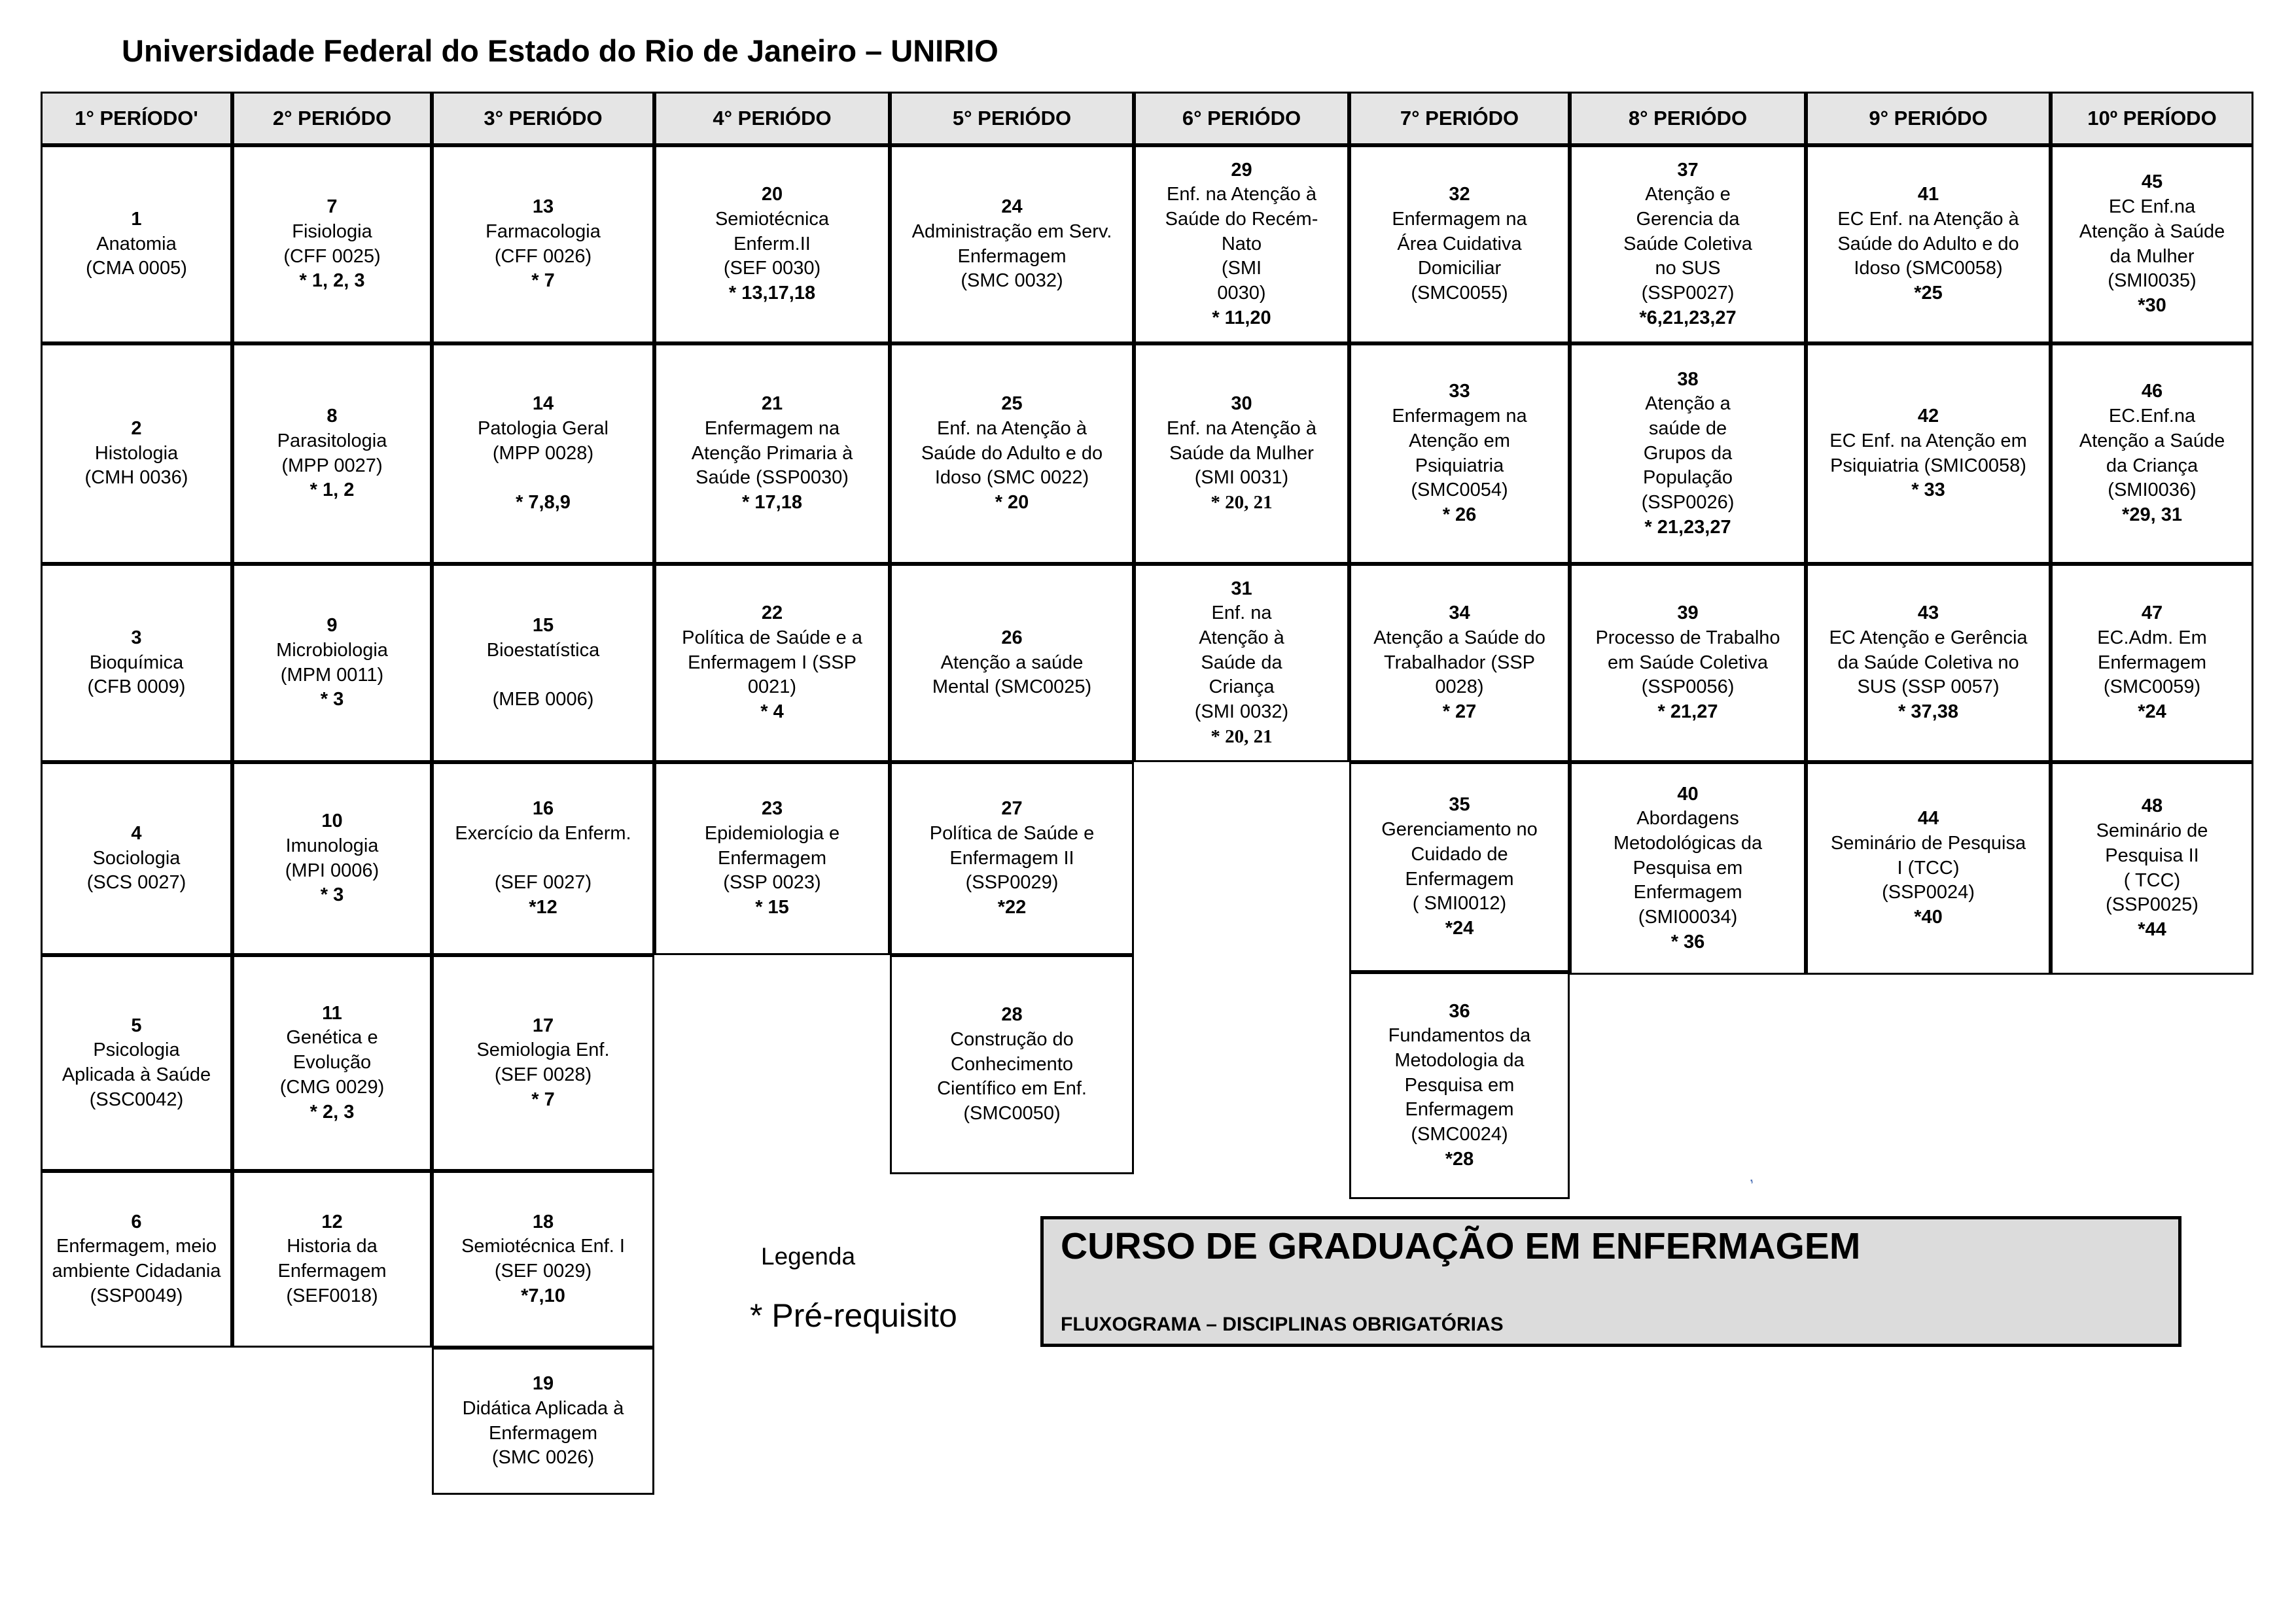  Describe the element at coordinates (1012, 404) in the screenshot. I see `course-number: 25` at that location.